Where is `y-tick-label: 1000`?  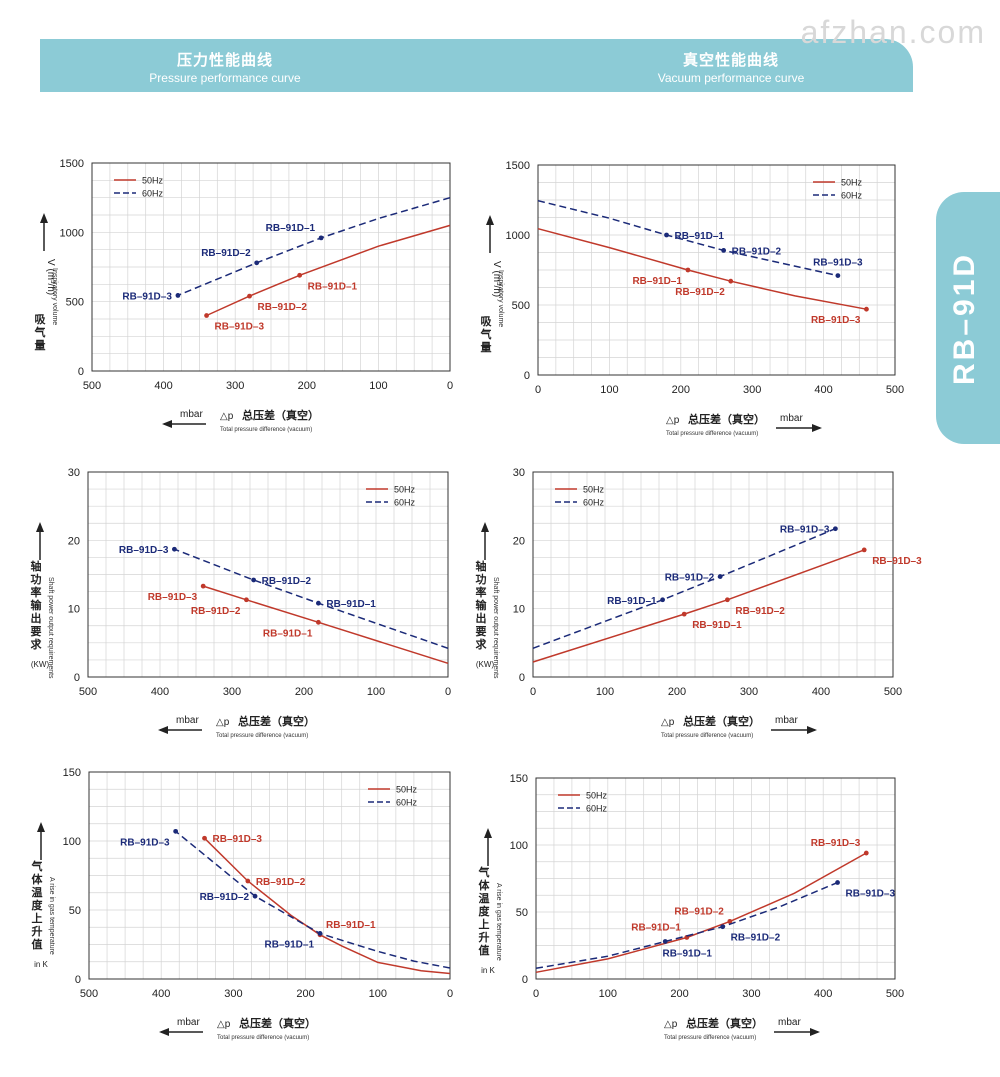 y-tick-label: 1000 is located at coordinates (72, 233).